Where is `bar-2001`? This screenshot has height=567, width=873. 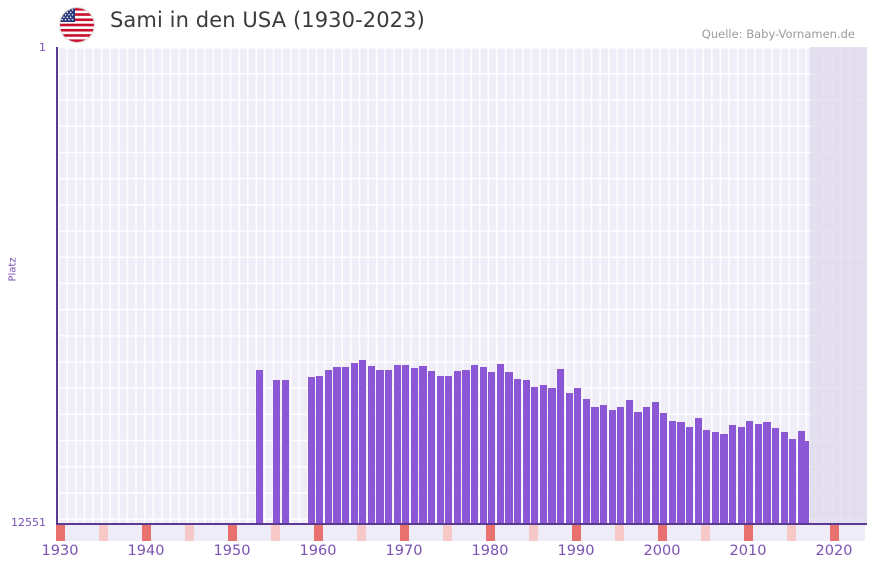 bar-2001 is located at coordinates (664, 467).